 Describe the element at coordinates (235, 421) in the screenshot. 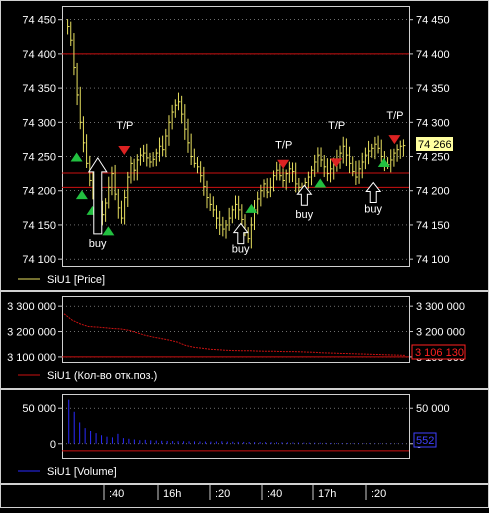

I see `volume-bars` at that location.